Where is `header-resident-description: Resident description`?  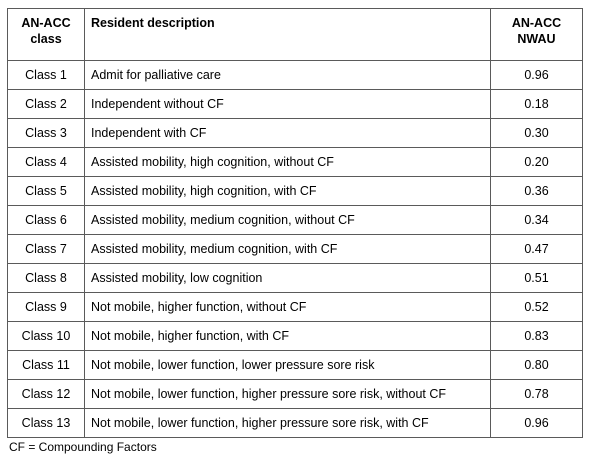
header-resident-description: Resident description is located at coordinates (287, 34).